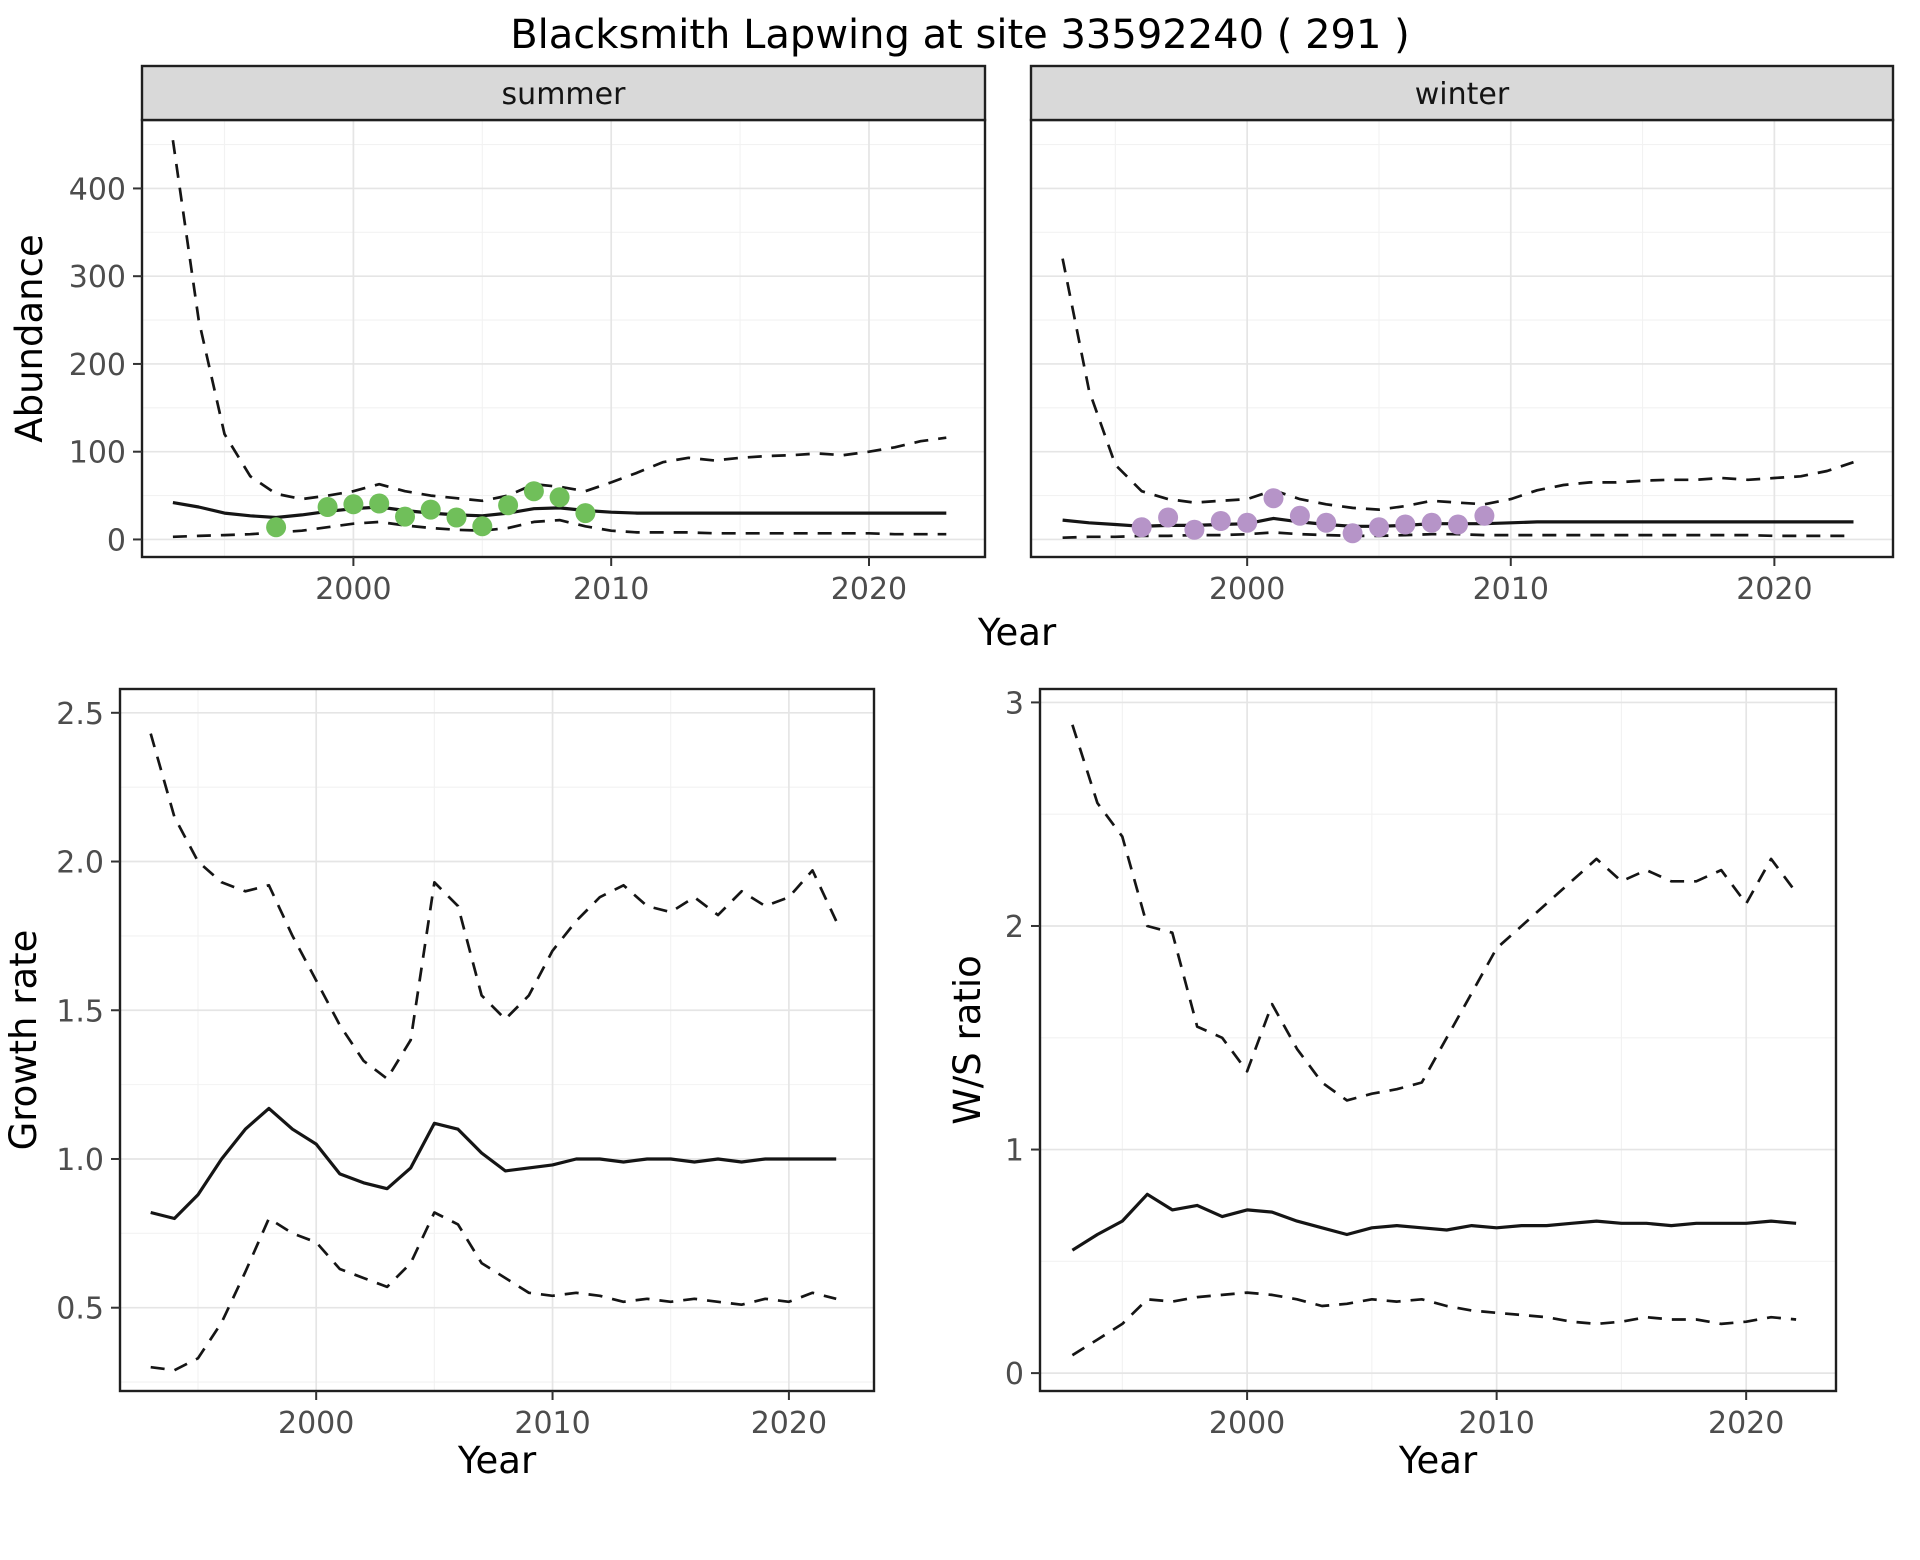 The image size is (1920, 1560). What do you see at coordinates (97, 453) in the screenshot?
I see `y-tick-label: 100` at bounding box center [97, 453].